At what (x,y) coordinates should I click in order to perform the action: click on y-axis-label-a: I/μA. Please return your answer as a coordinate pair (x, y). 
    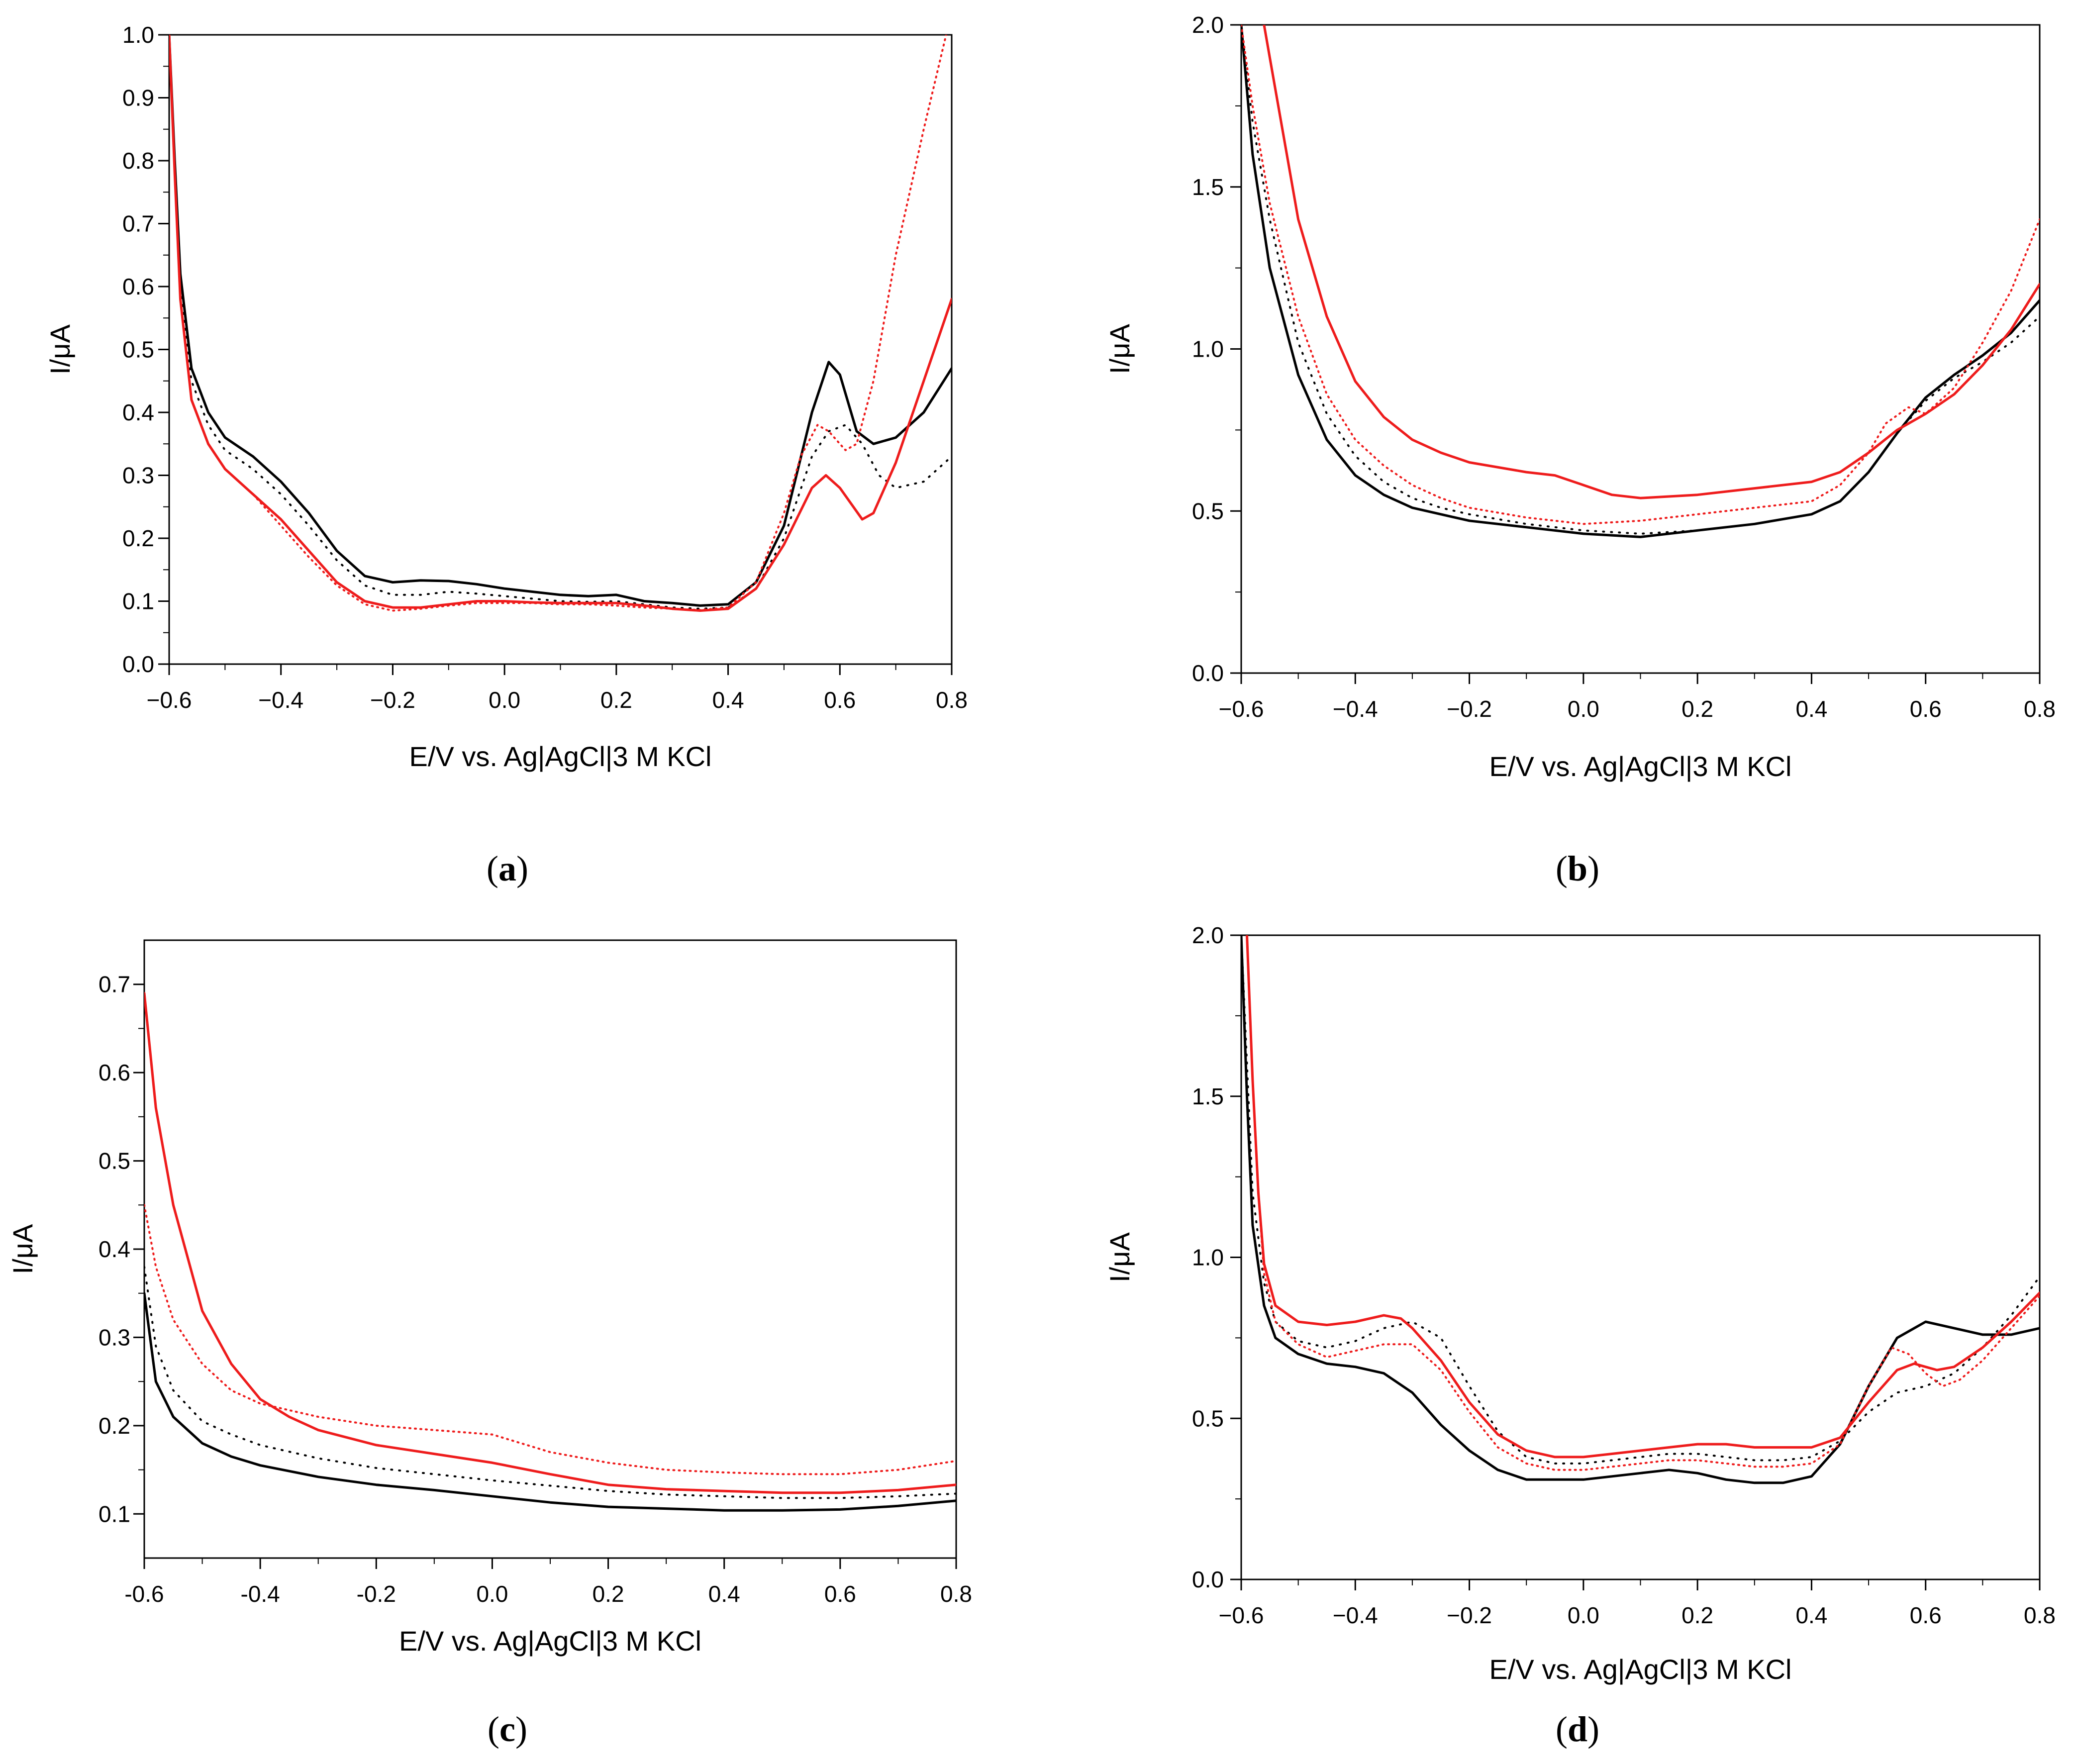
    Looking at the image, I should click on (60, 349).